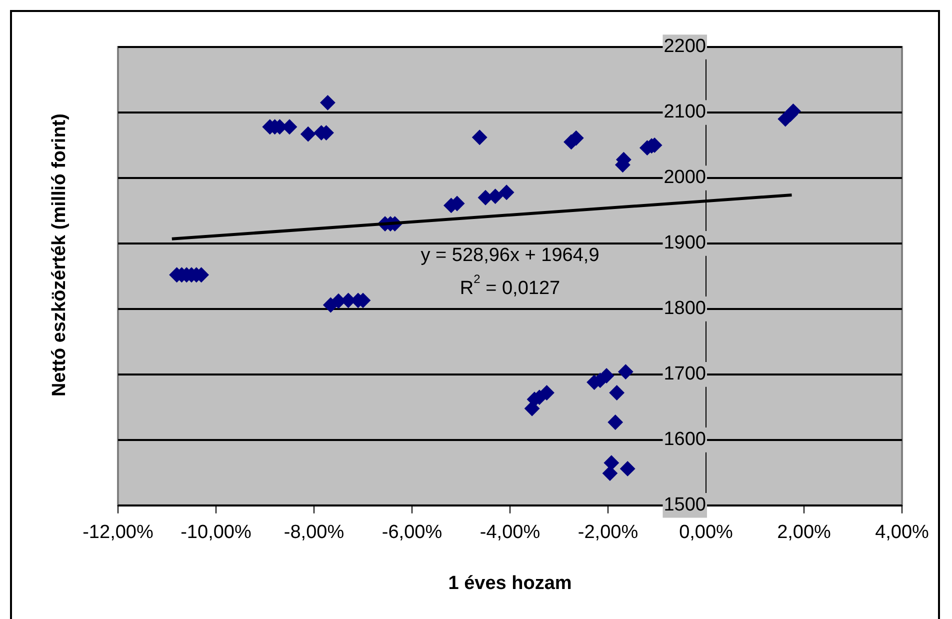 This screenshot has width=952, height=619. What do you see at coordinates (412, 533) in the screenshot?
I see `x-tick-label: -6,00%` at bounding box center [412, 533].